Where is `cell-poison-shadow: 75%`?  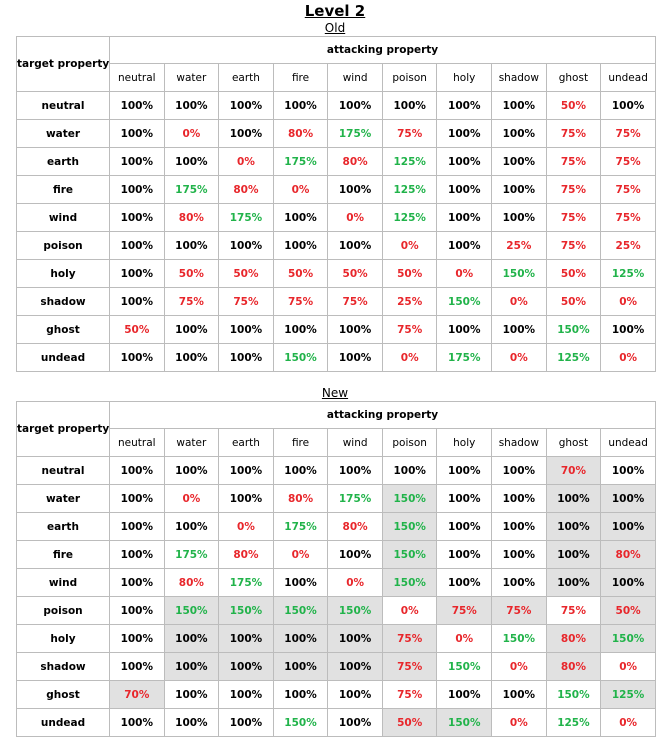
cell-poison-shadow: 75% is located at coordinates (519, 610).